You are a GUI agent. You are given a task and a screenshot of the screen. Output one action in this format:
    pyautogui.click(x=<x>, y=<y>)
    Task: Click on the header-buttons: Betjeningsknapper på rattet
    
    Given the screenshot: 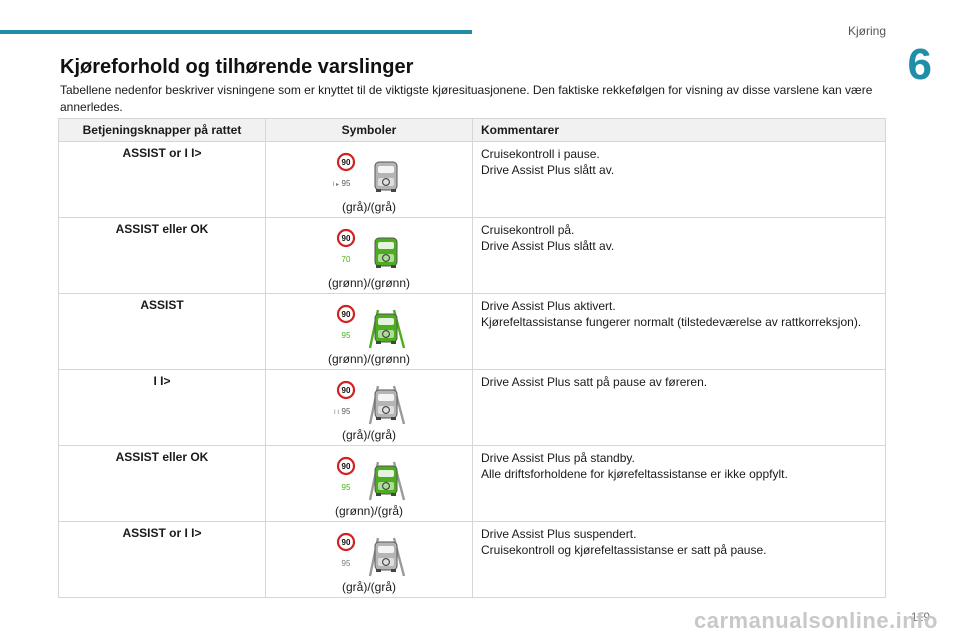 What is the action you would take?
    pyautogui.click(x=162, y=130)
    